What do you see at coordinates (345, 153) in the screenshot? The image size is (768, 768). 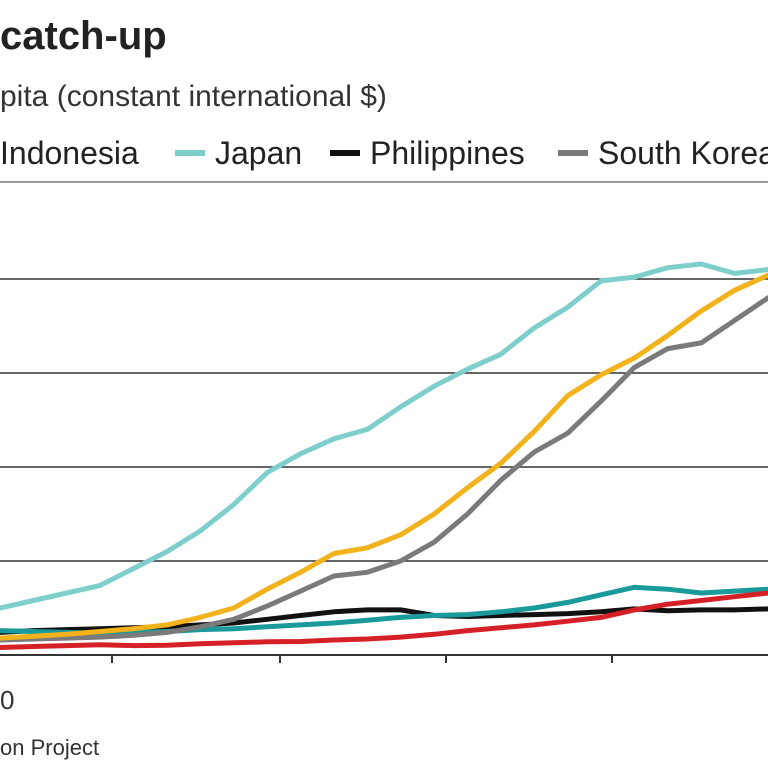 I see `legend-swatch-philippines` at bounding box center [345, 153].